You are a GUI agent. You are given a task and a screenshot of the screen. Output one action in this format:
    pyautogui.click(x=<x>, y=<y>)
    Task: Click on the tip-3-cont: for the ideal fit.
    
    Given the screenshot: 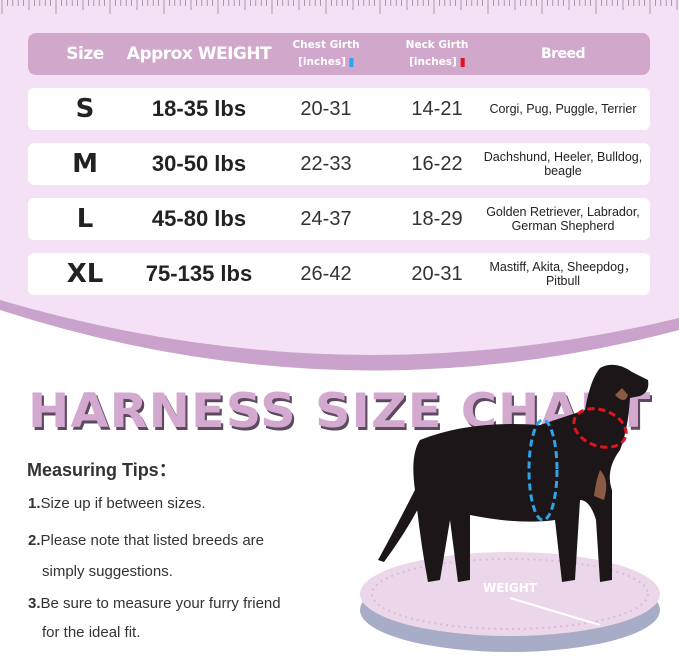 What is the action you would take?
    pyautogui.click(x=91, y=632)
    